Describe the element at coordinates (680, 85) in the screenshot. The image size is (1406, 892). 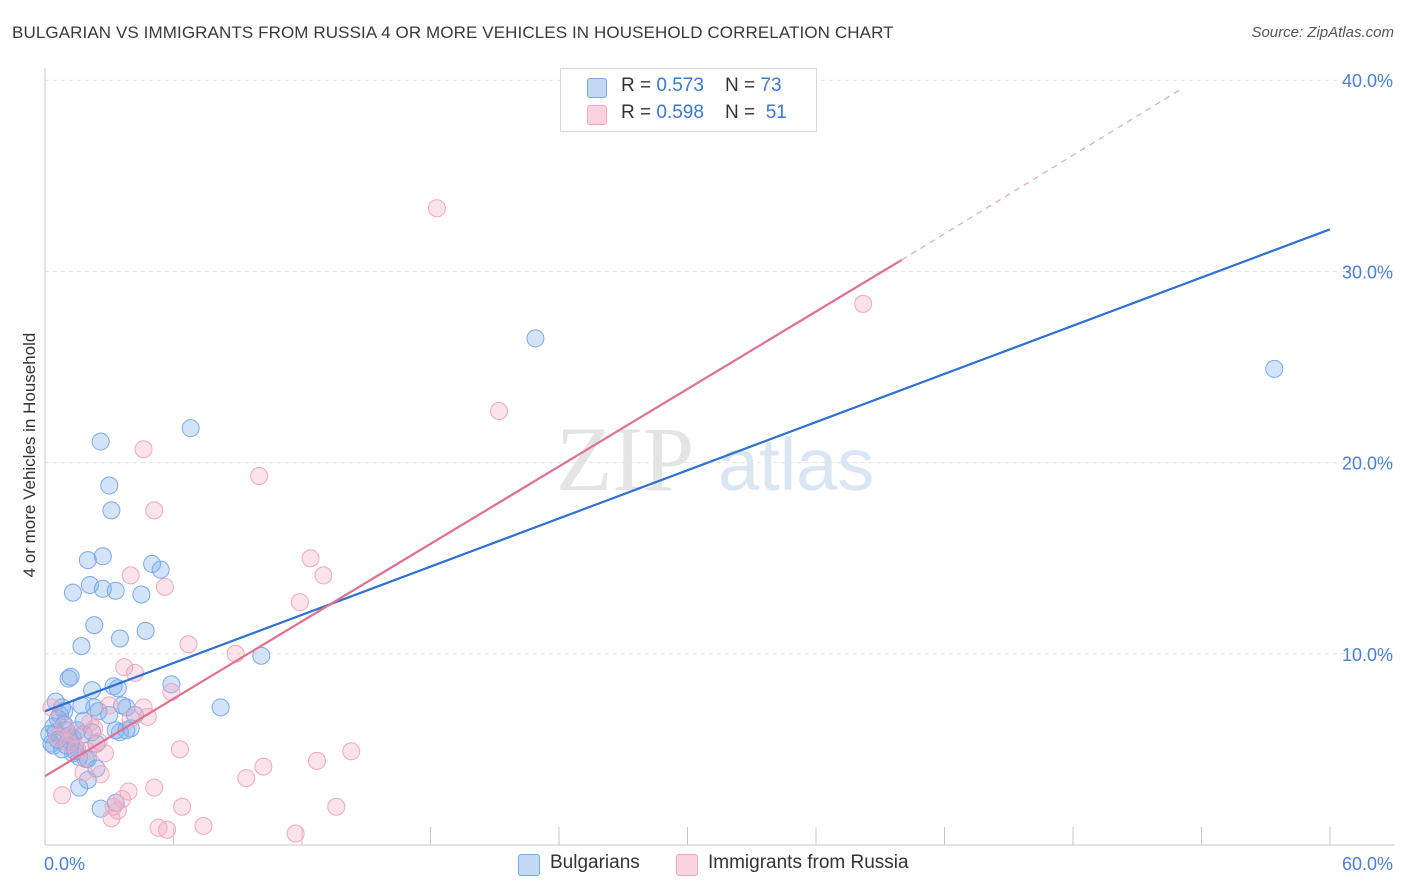
I see `legend-r-value: 0.573` at that location.